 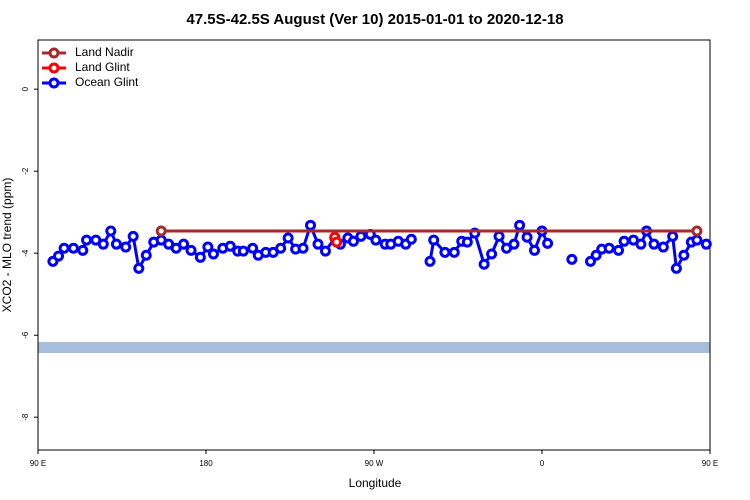 What do you see at coordinates (375, 483) in the screenshot?
I see `x-axis-label: Longitude` at bounding box center [375, 483].